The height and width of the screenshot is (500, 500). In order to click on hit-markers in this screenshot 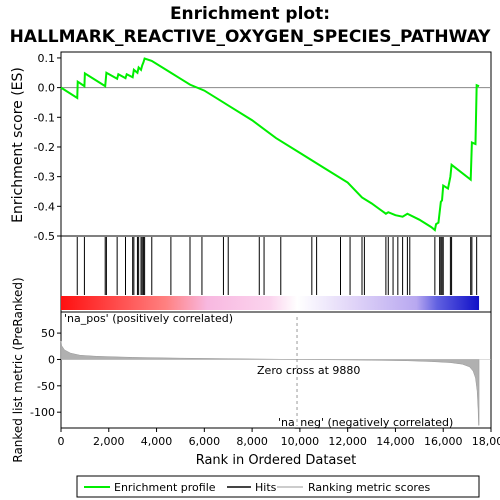, I will do `click(277, 266)`.